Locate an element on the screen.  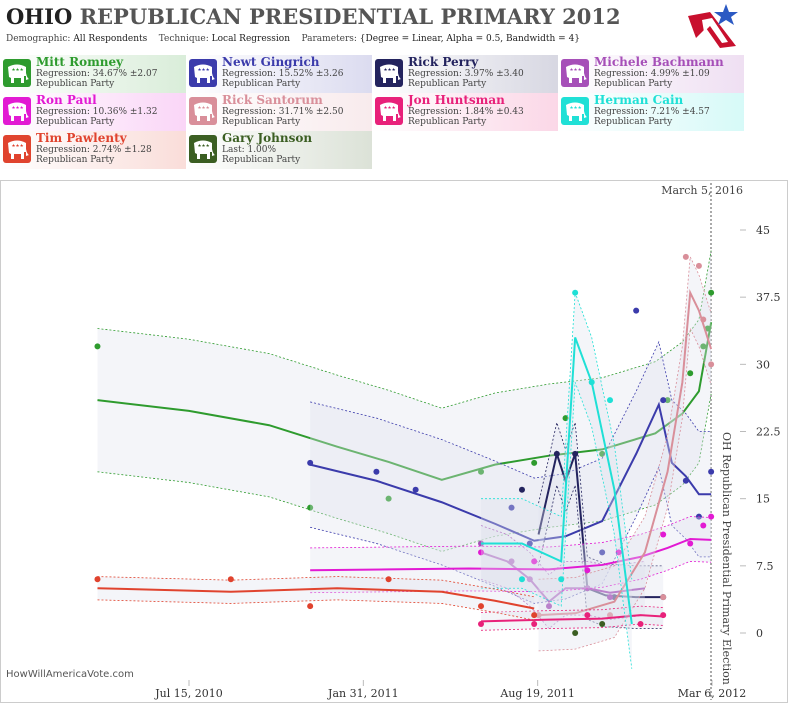
confidence-band is located at coordinates (316, 598).